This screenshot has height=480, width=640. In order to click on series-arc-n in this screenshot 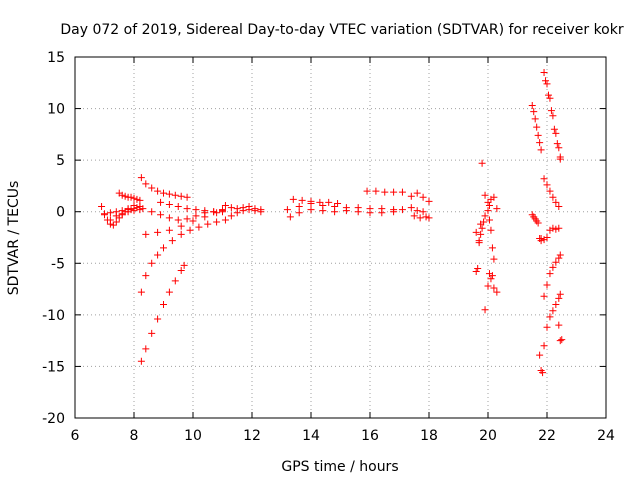, I will do `click(342, 213)`.